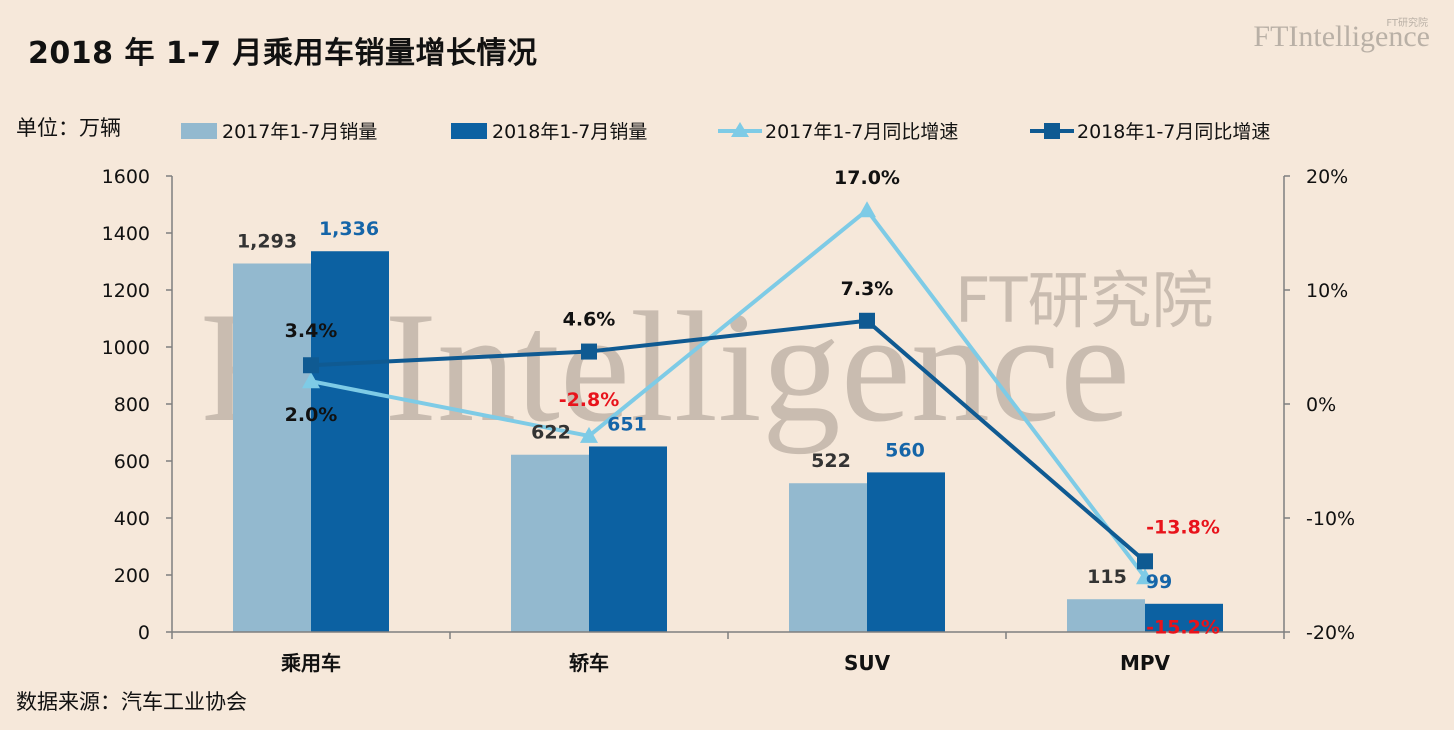 This screenshot has width=1454, height=730. Describe the element at coordinates (283, 53) in the screenshot. I see `chart-title: 2018 年 1-7 月乘用车销量增长情况` at that location.